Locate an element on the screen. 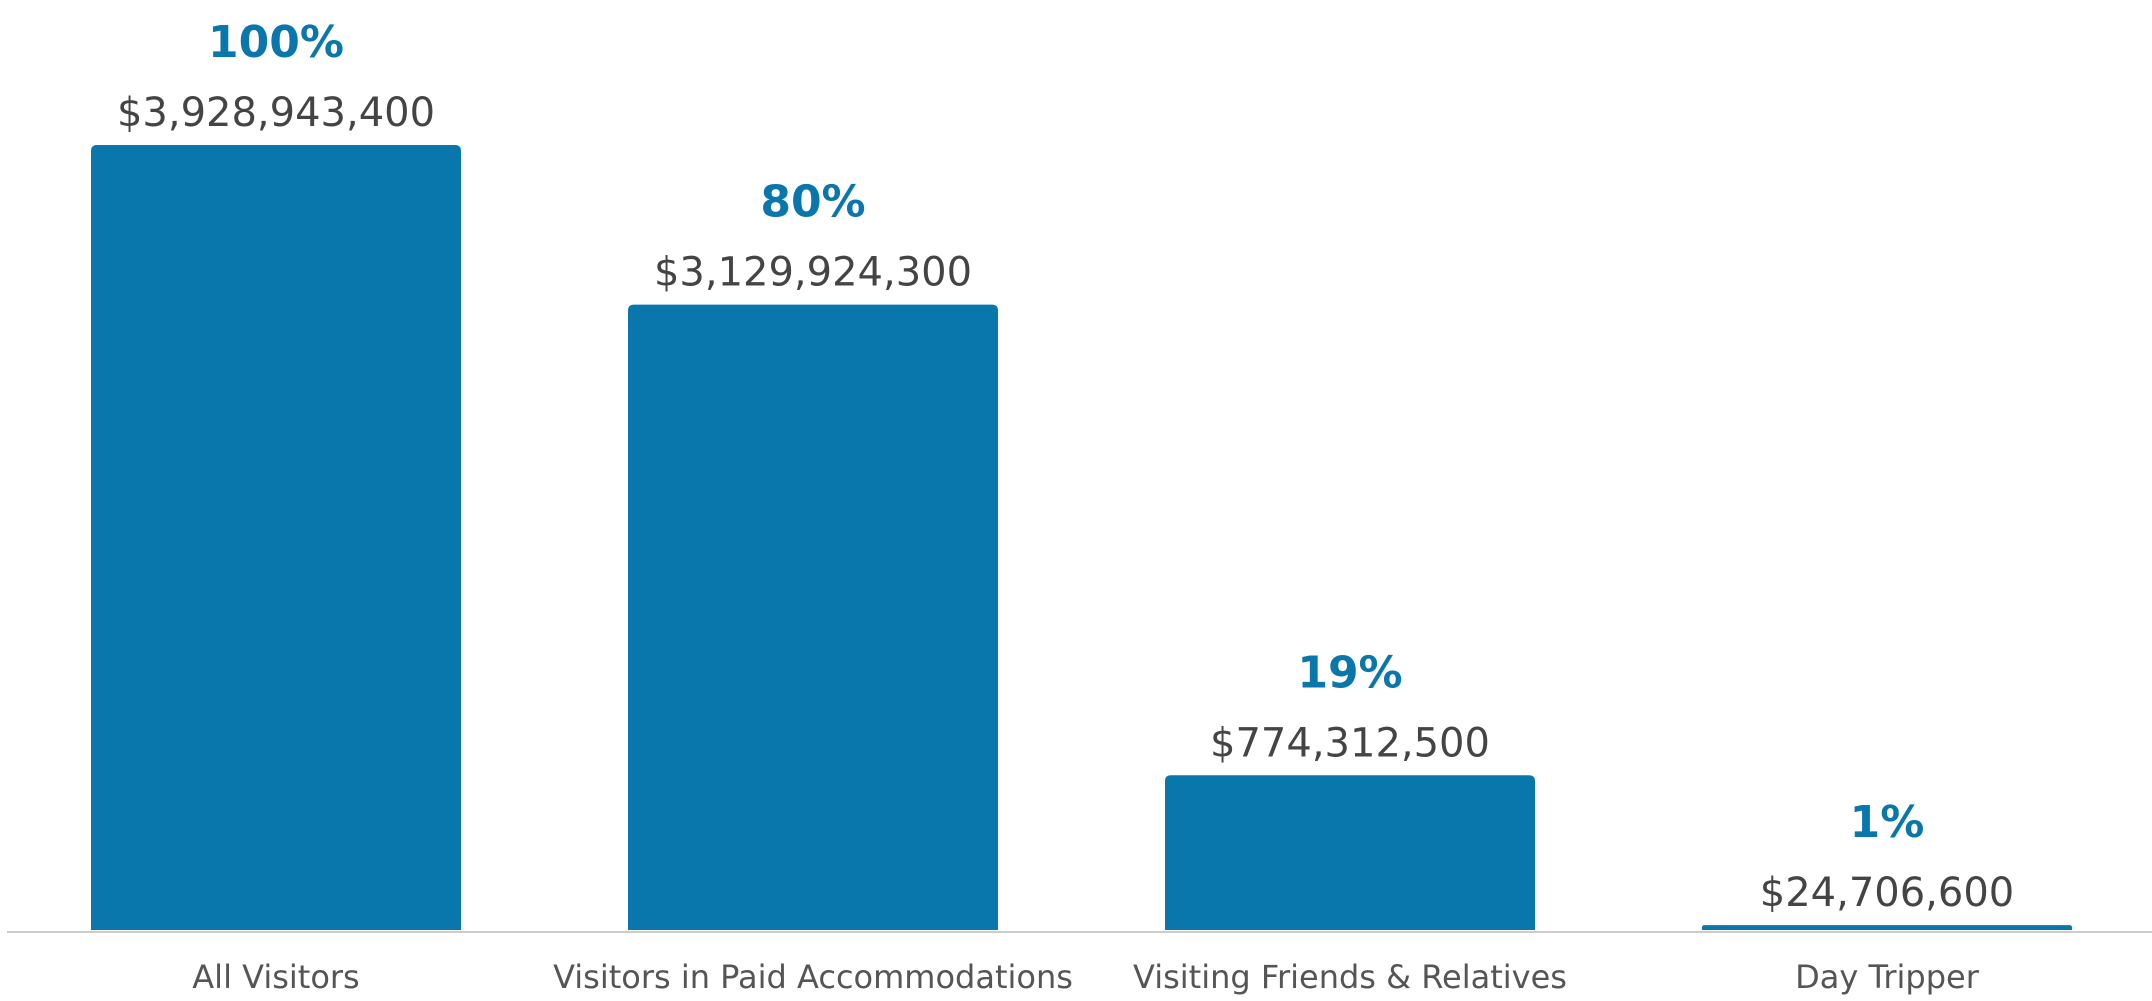  value-label: $3,129,924,300 is located at coordinates (813, 273).